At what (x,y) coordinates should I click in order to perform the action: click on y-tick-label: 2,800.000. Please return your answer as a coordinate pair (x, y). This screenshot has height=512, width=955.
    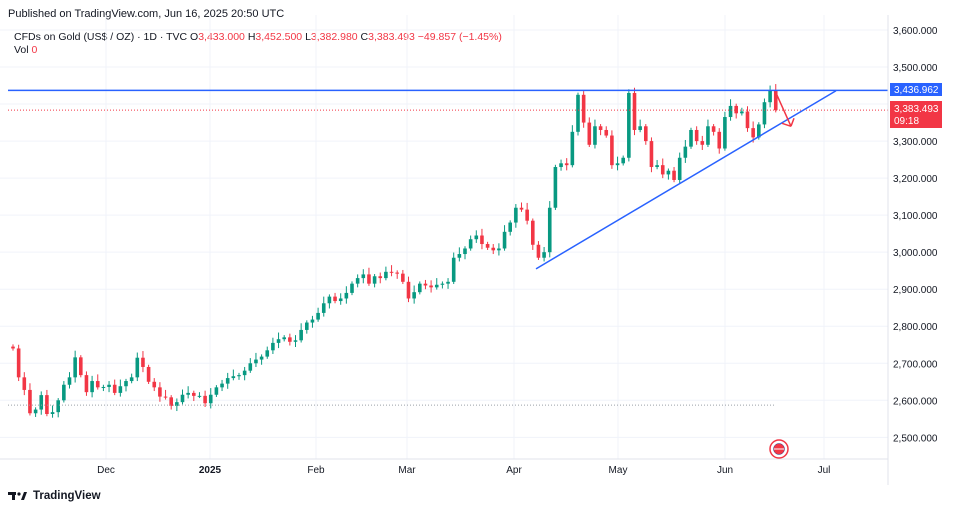
    Looking at the image, I should click on (915, 327).